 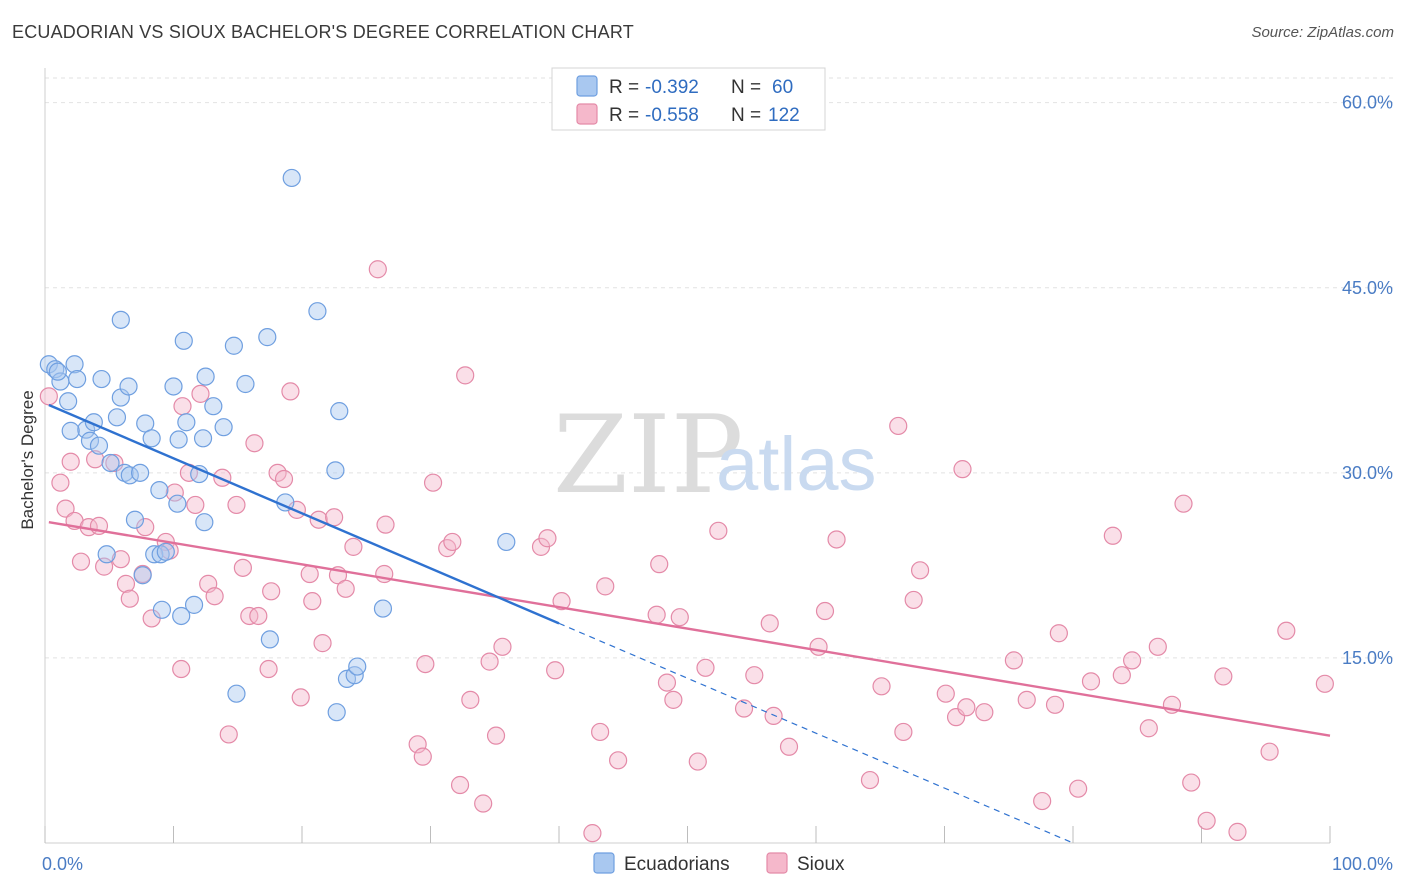 What do you see at coordinates (777, 863) in the screenshot?
I see `sioux-legend-swatch` at bounding box center [777, 863].